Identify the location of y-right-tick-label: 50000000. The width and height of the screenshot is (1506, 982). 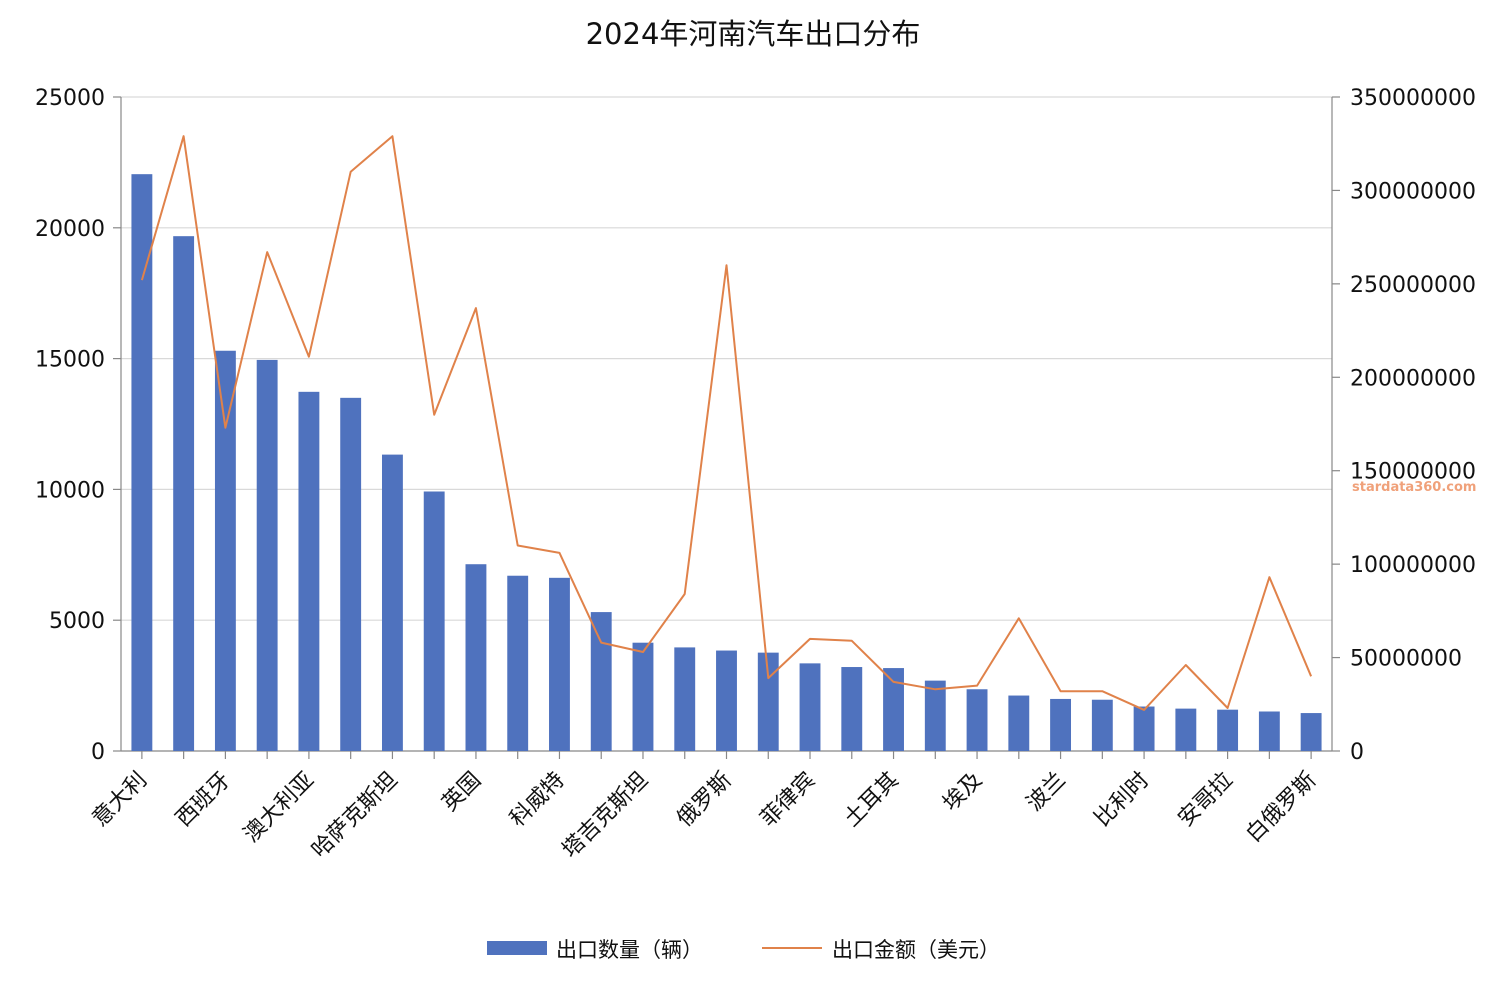
(1406, 659).